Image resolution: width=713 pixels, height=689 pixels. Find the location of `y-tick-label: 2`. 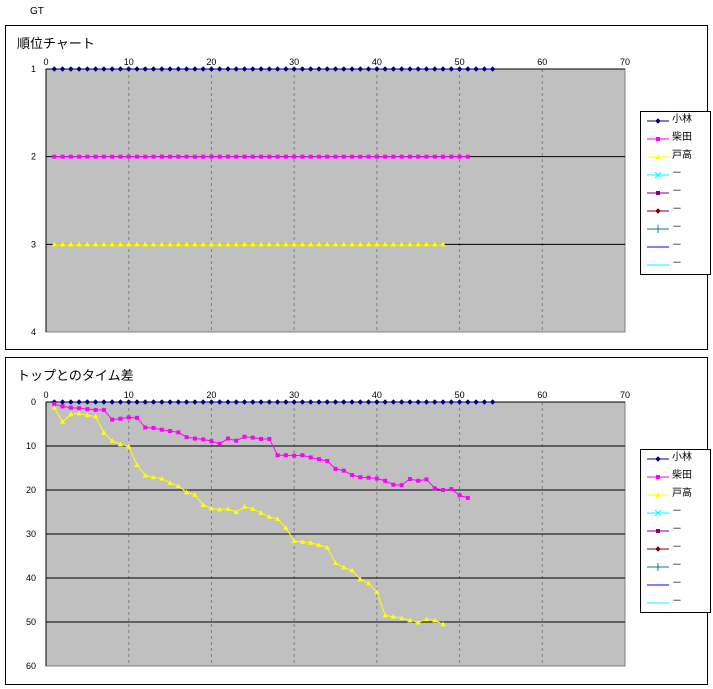

y-tick-label: 2 is located at coordinates (33, 157).